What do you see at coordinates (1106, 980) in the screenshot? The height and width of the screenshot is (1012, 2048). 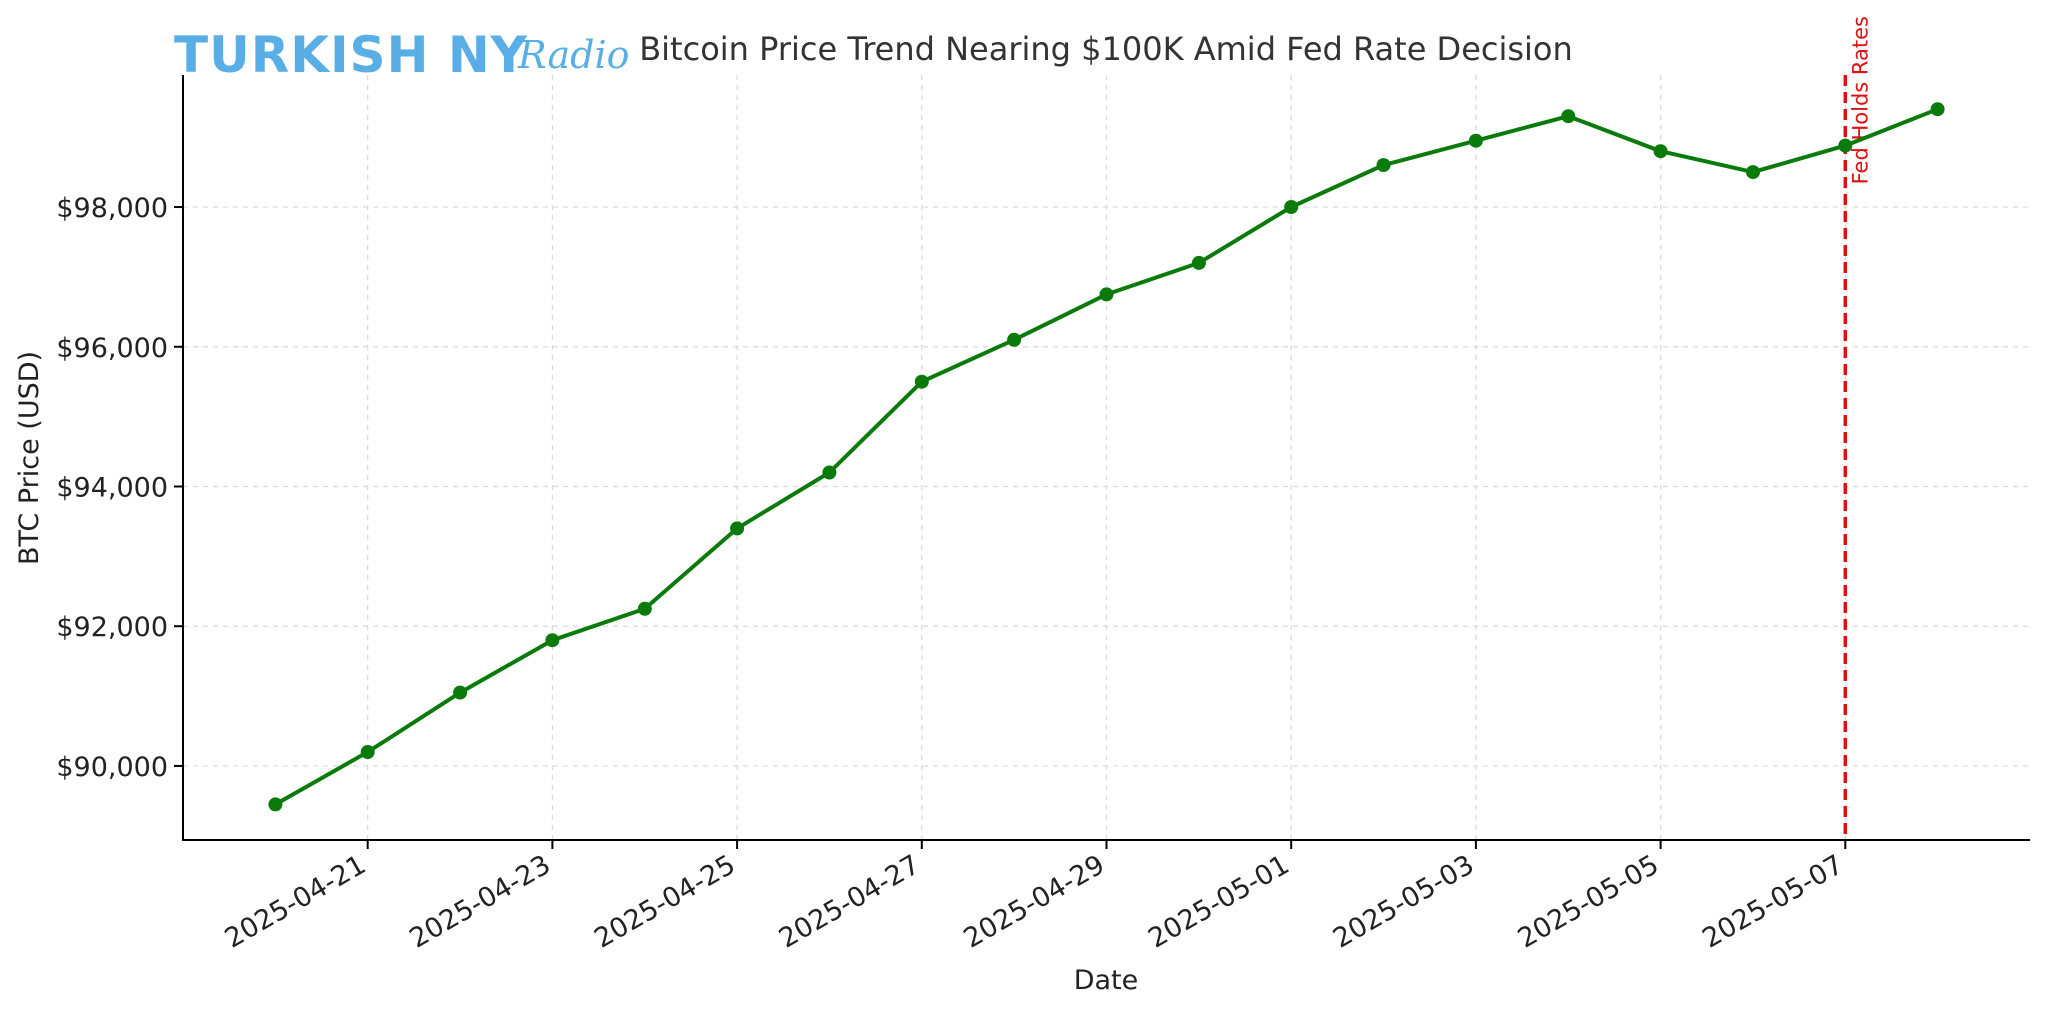 I see `x-axis-label: Date` at bounding box center [1106, 980].